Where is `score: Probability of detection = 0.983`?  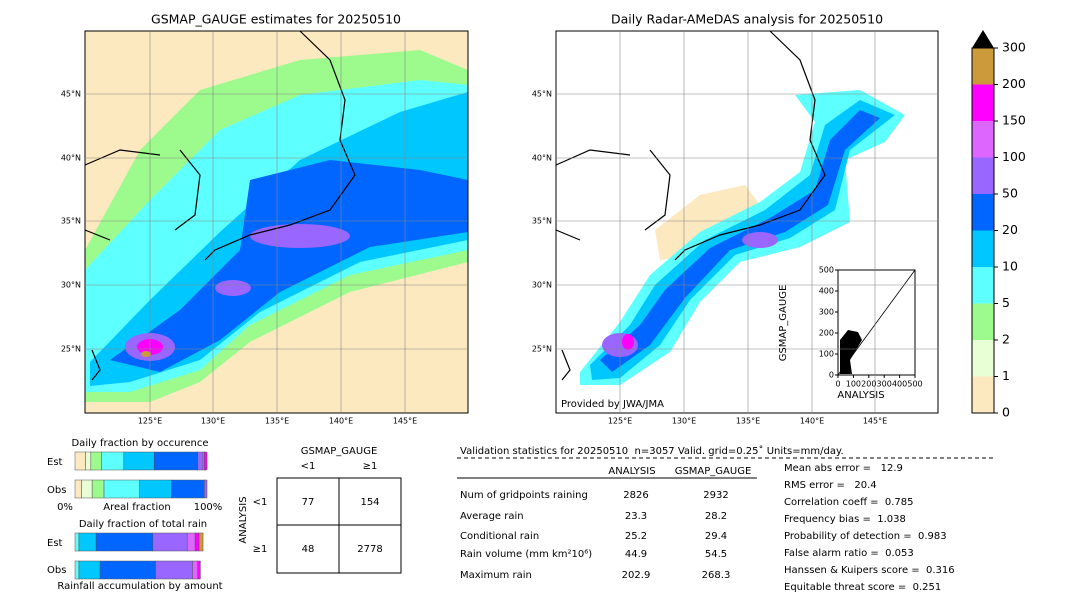
score: Probability of detection = 0.983 is located at coordinates (865, 536).